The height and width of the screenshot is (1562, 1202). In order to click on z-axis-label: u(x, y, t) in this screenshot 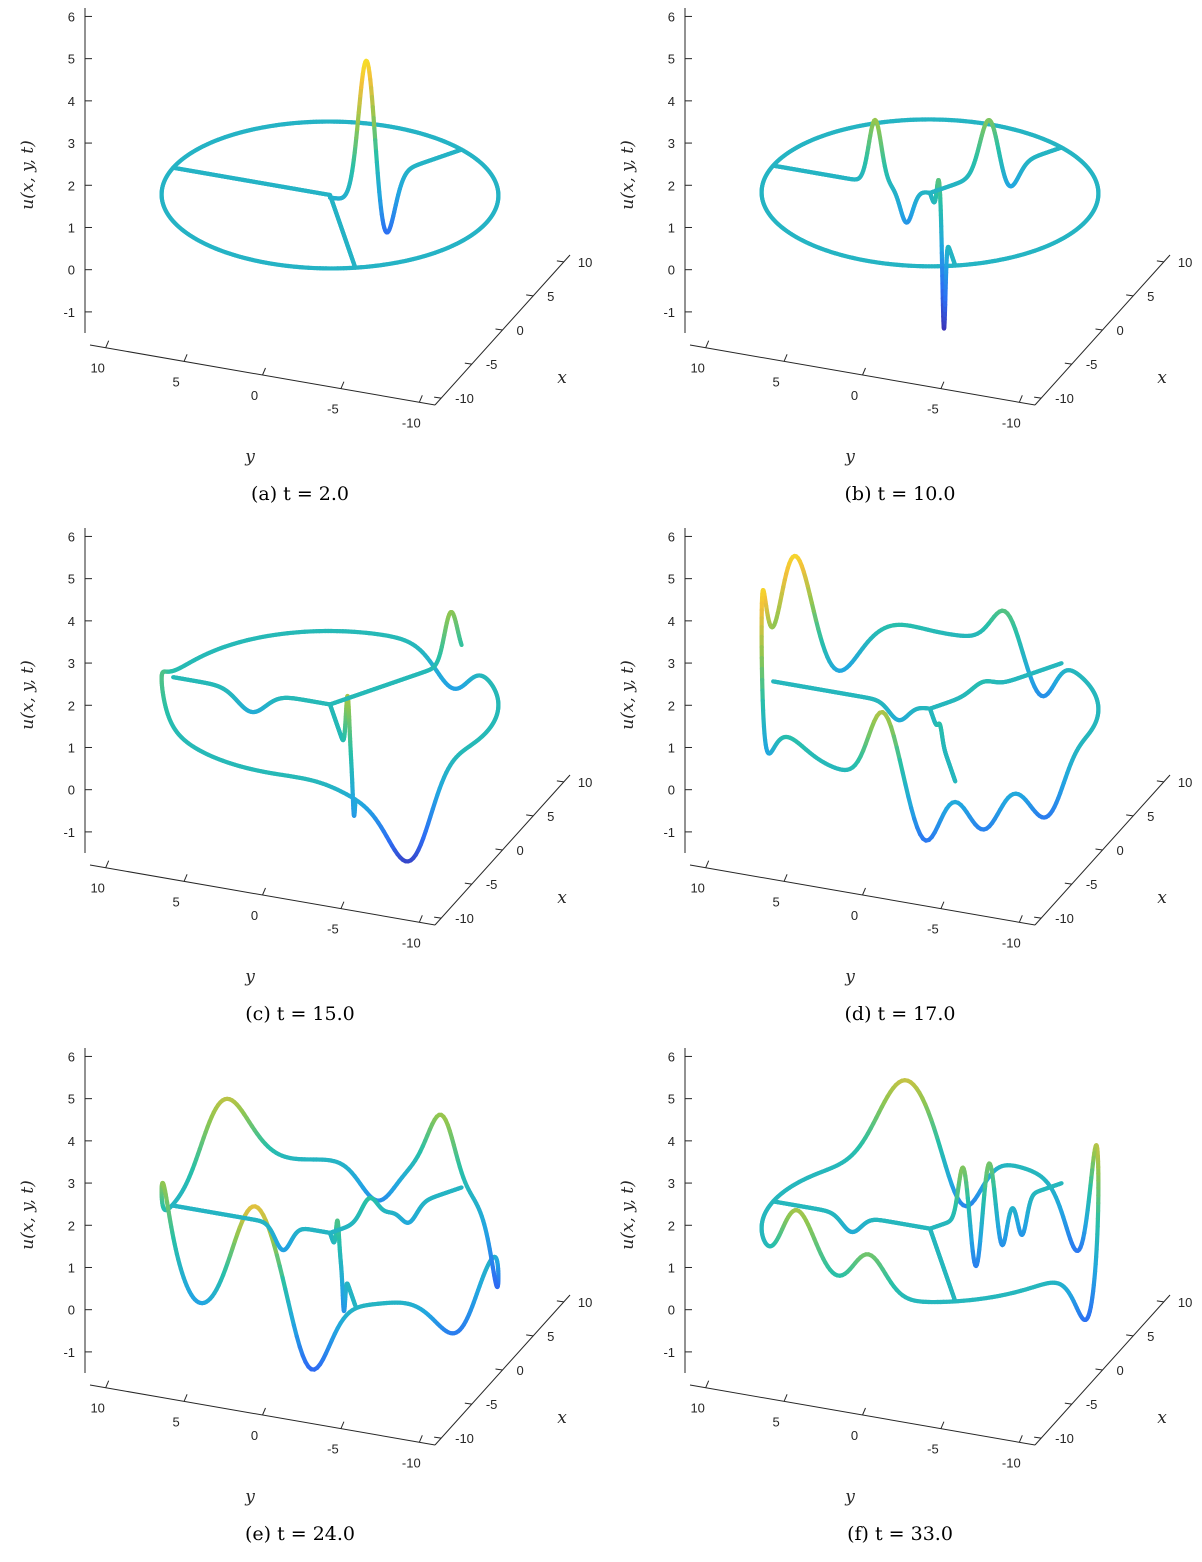, I will do `click(628, 175)`.